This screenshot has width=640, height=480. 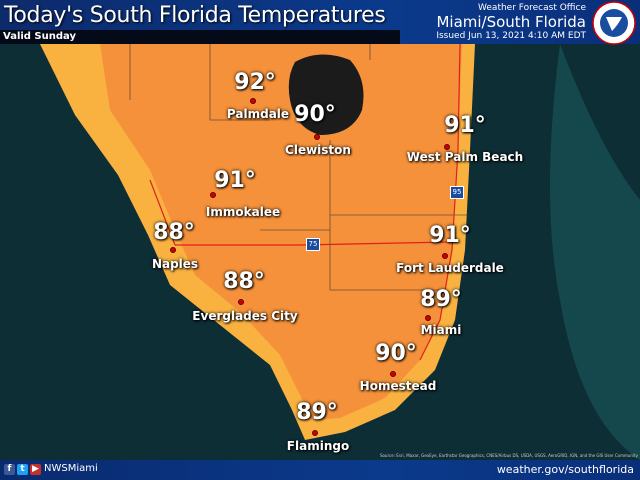 I want to click on lake-okeechobee, so click(x=326, y=94).